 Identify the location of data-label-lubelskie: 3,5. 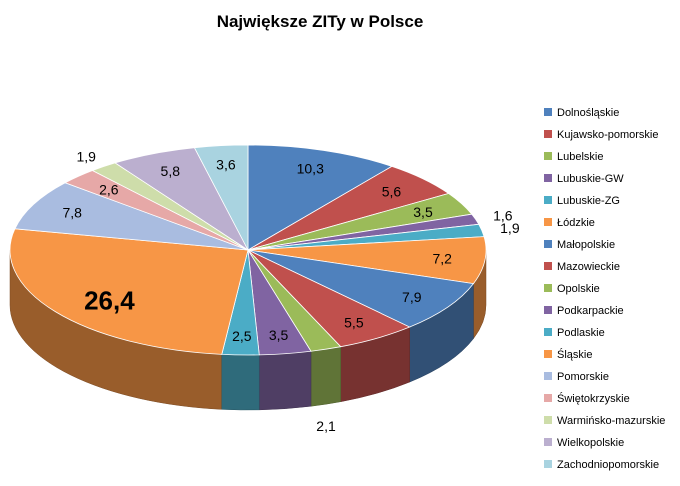
(423, 212).